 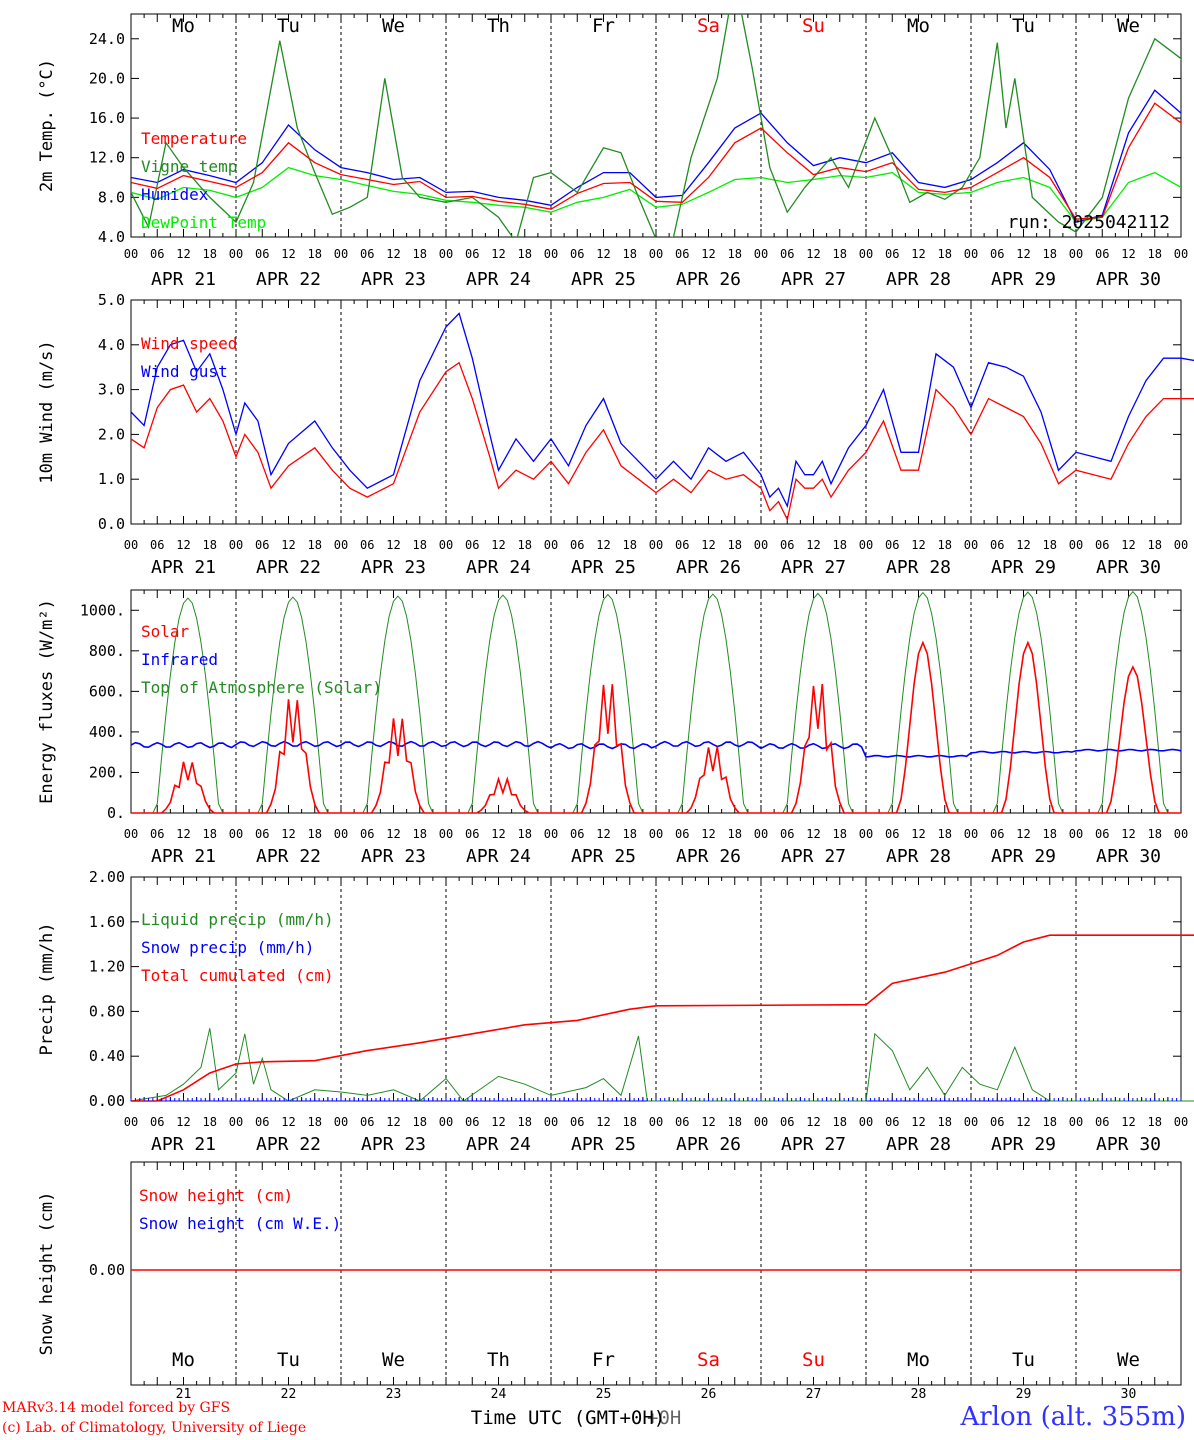 I want to click on y-tick-label: 3.0, so click(x=111, y=390).